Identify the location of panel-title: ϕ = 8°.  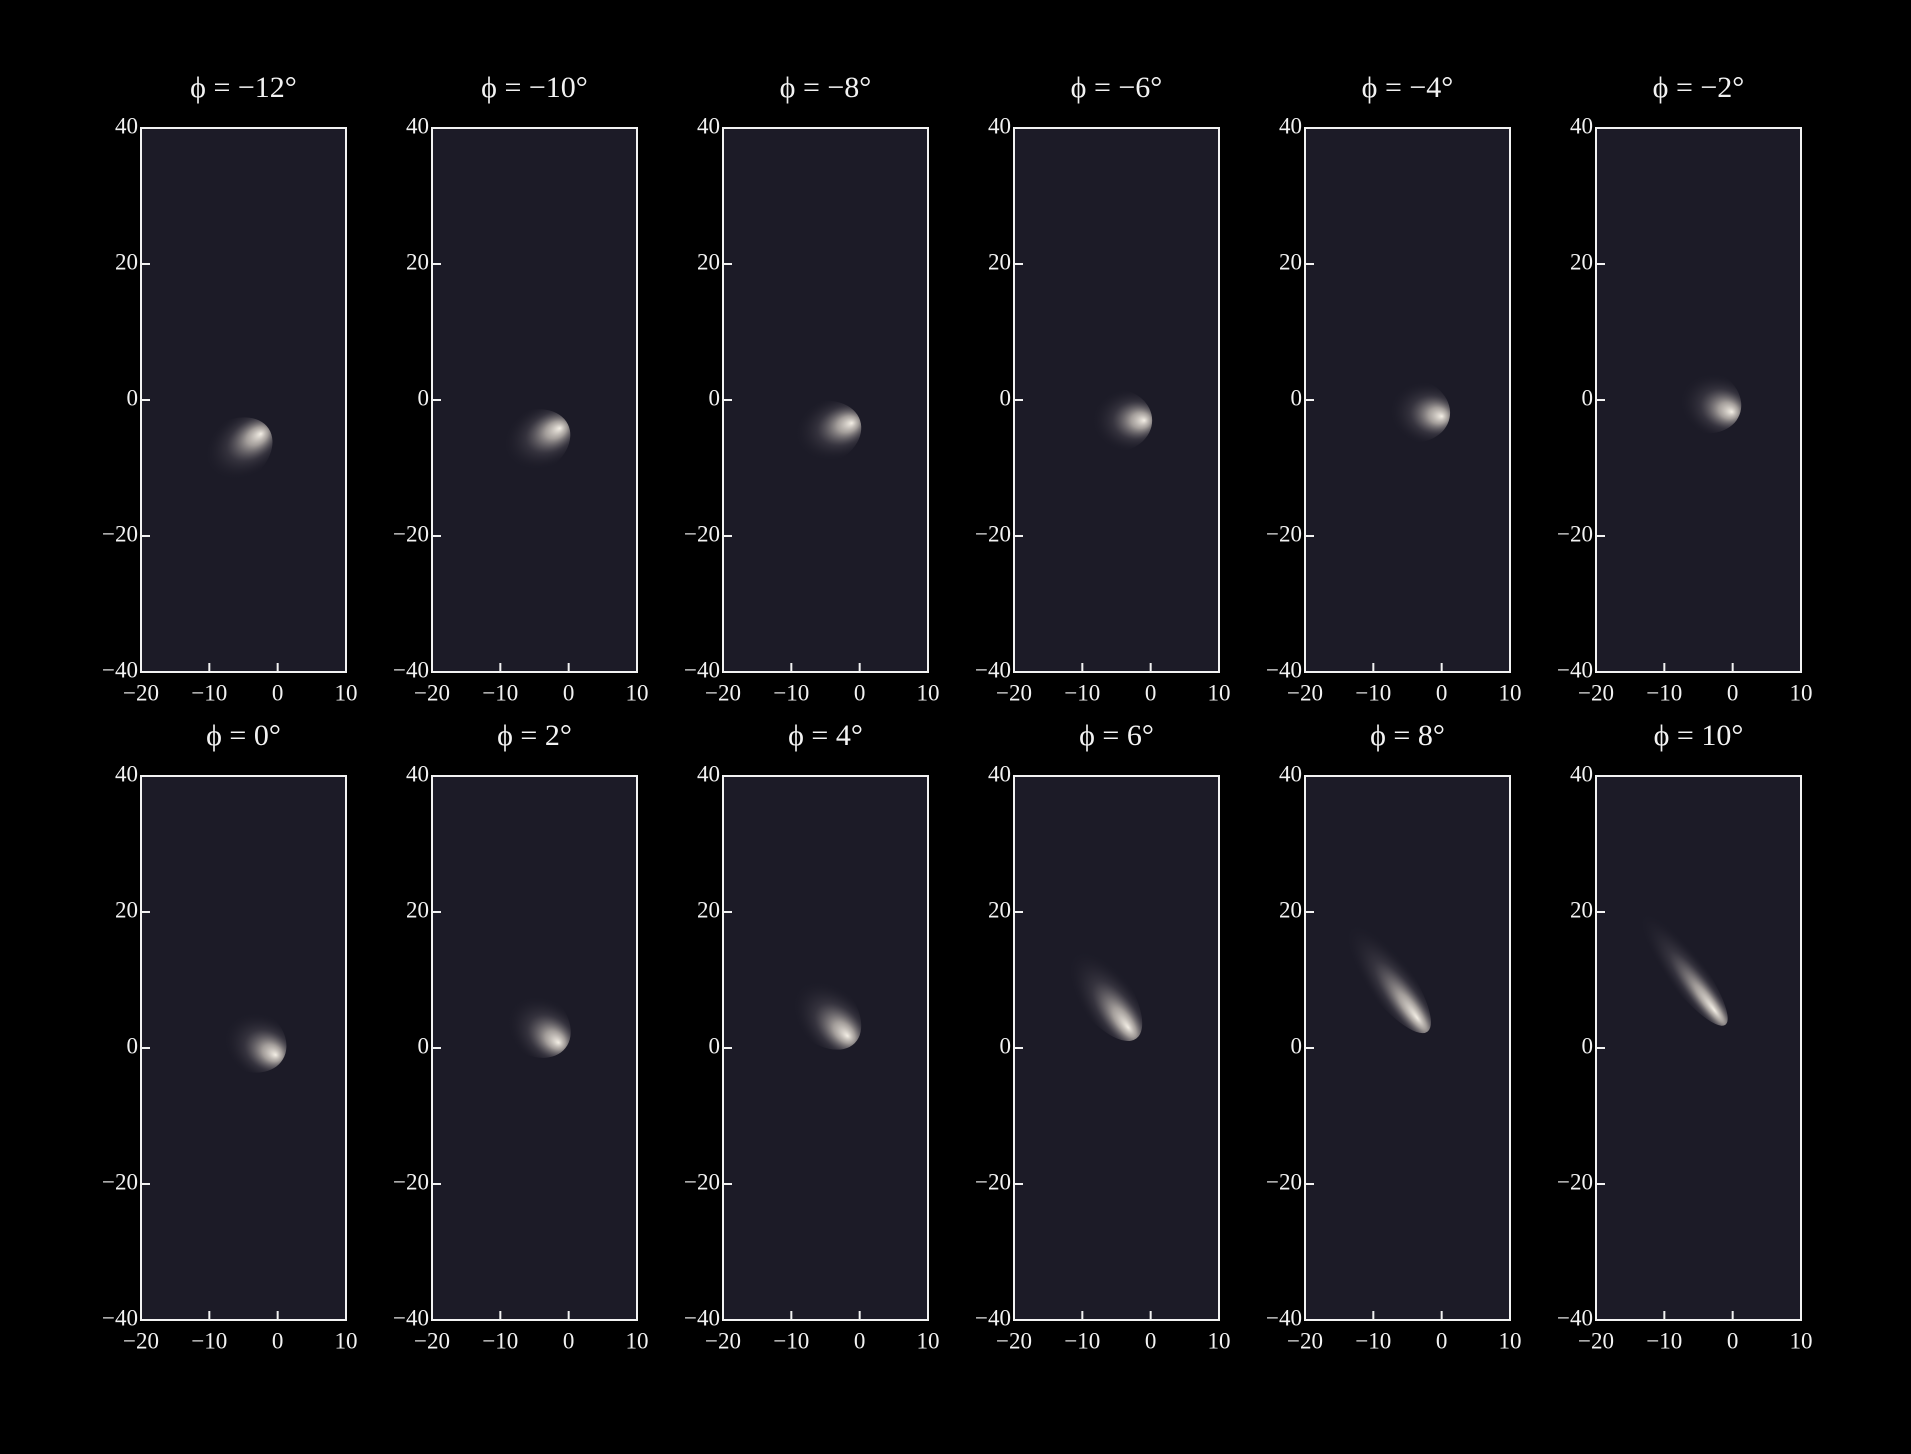
(1407, 735).